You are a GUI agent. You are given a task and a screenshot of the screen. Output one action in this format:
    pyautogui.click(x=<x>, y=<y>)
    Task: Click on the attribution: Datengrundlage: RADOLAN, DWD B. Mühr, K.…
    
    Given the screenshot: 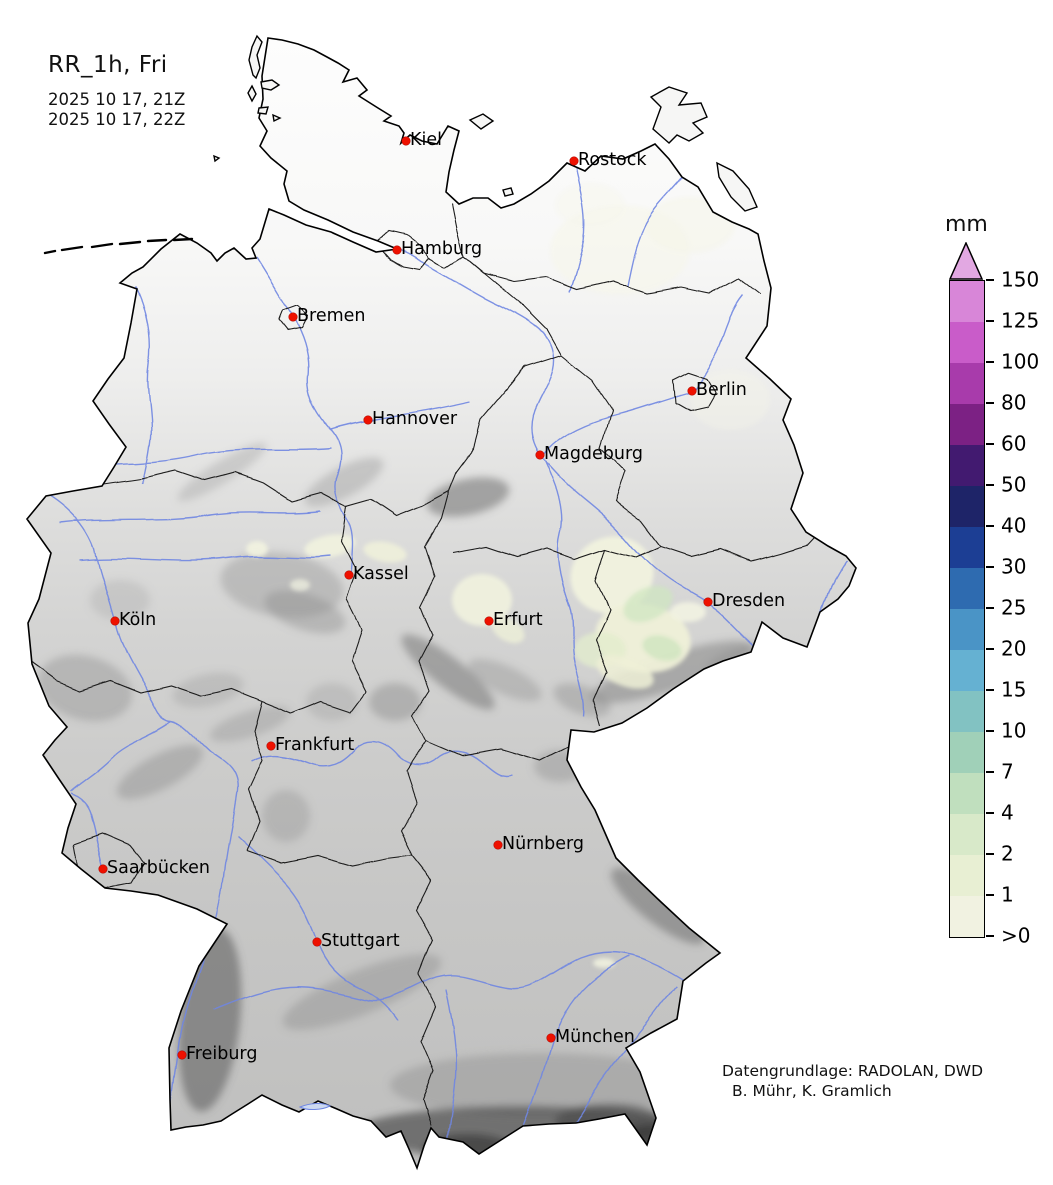 What is the action you would take?
    pyautogui.click(x=852, y=1081)
    